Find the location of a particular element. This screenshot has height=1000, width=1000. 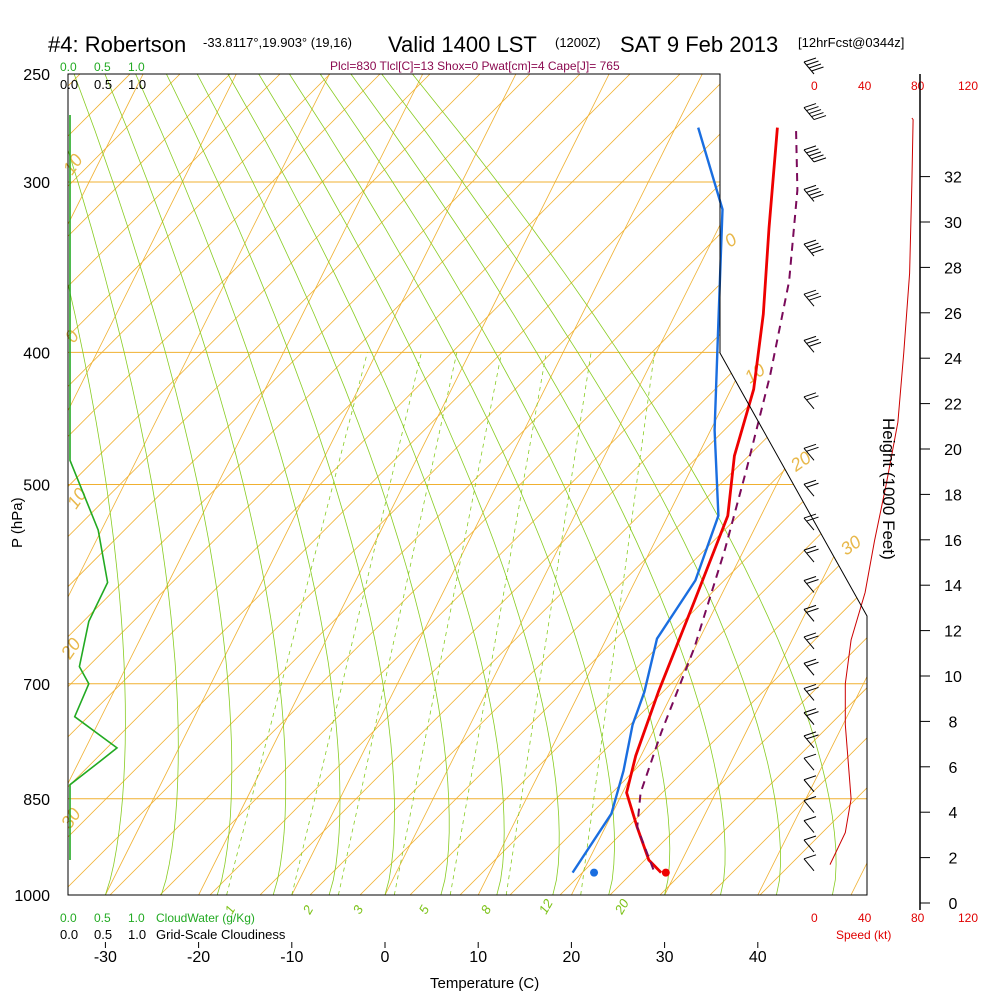

dry-adiabat-line is located at coordinates (149, 484).